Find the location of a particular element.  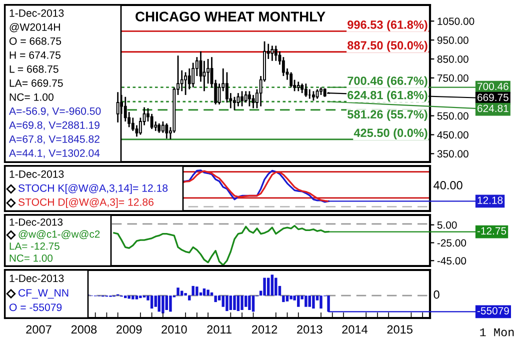

x-tick-label: 2013 is located at coordinates (309, 329).